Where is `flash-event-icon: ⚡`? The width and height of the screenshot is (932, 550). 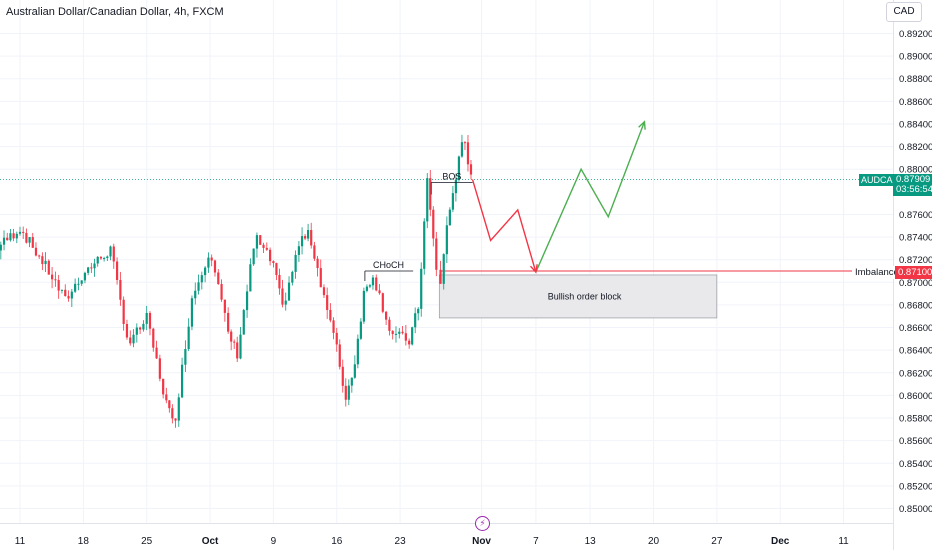 flash-event-icon: ⚡ is located at coordinates (482, 523).